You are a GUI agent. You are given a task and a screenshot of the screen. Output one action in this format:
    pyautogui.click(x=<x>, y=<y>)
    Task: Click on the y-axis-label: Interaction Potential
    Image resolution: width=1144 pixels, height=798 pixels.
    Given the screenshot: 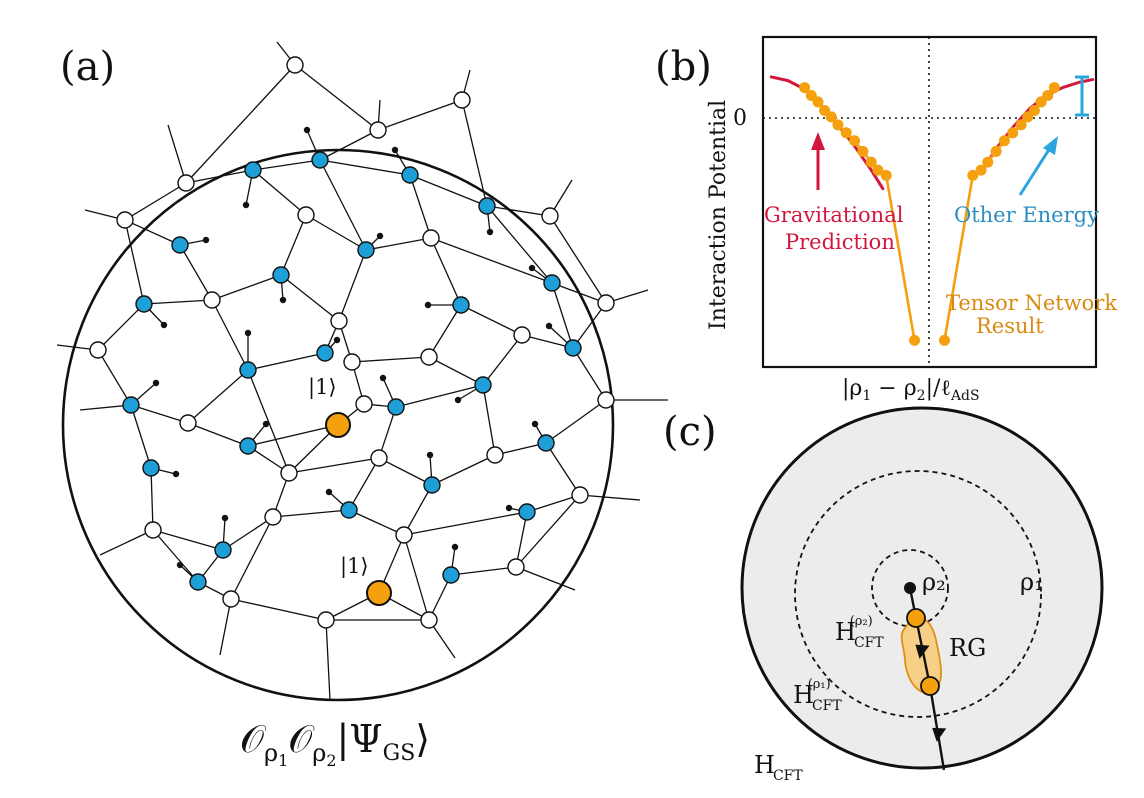 What is the action you would take?
    pyautogui.click(x=718, y=215)
    